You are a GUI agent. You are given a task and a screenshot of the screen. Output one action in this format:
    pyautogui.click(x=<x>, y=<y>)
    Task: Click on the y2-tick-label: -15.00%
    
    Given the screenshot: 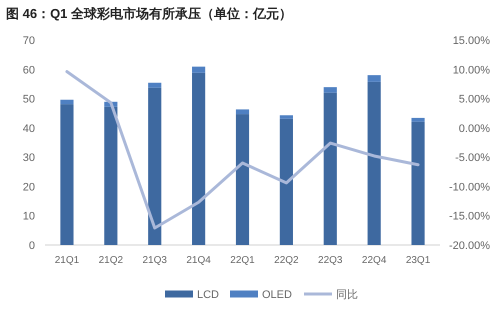 What is the action you would take?
    pyautogui.click(x=469, y=216)
    